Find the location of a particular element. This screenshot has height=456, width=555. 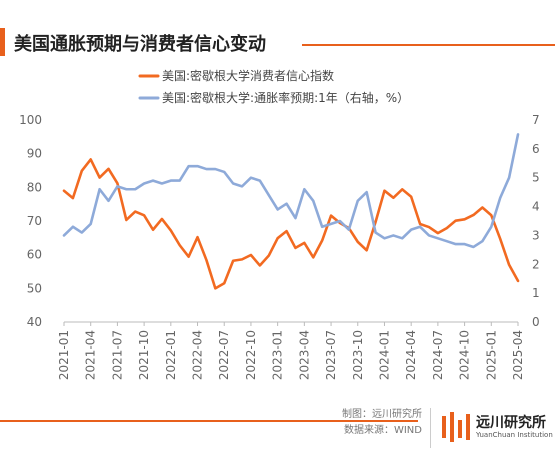

y-right-tick-label: 4 is located at coordinates (536, 207).